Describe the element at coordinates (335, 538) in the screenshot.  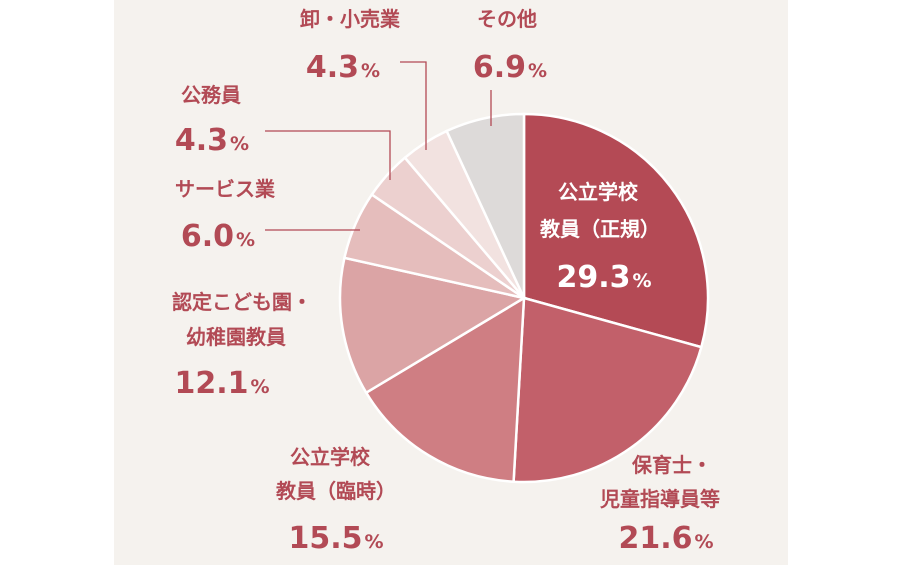
I see `slice-value-2: 15.5%` at that location.